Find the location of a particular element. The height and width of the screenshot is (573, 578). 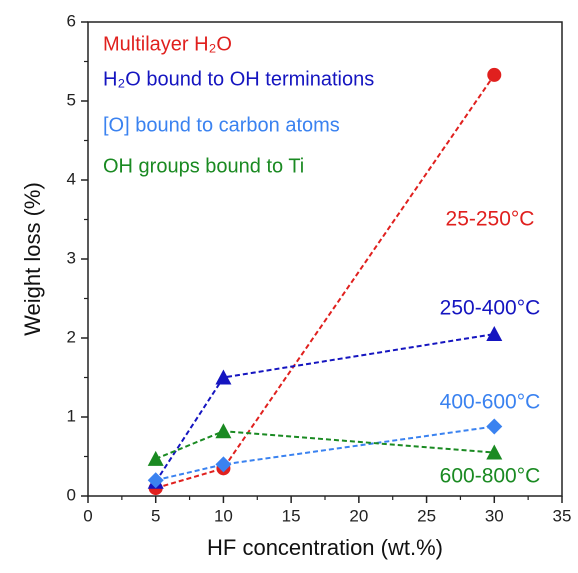

x-tick-label: 20 is located at coordinates (358, 515).